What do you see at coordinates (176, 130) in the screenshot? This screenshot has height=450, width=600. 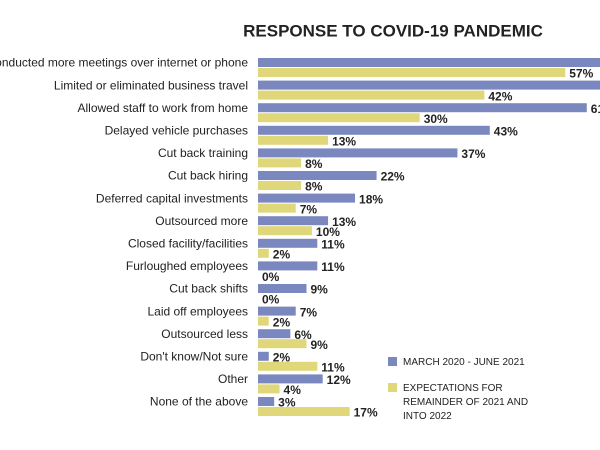 I see `category-label: Delayed vehicle purchases` at bounding box center [176, 130].